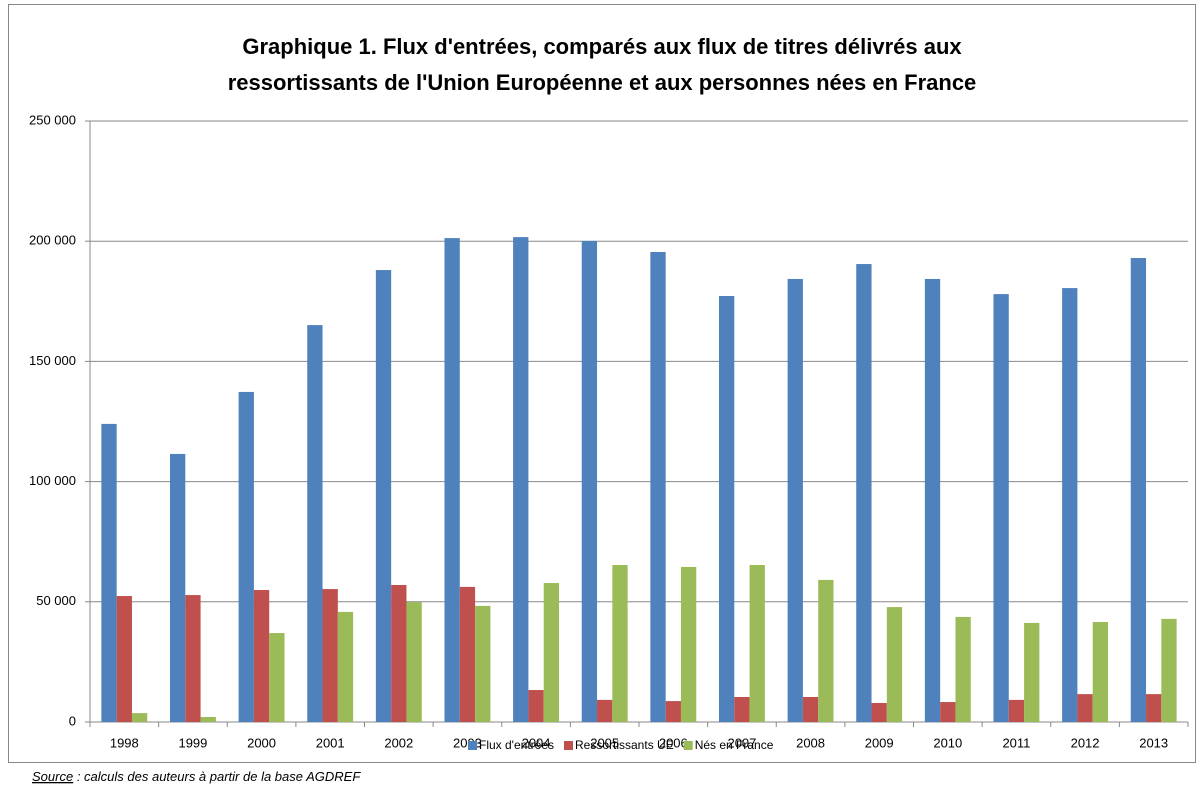  Describe the element at coordinates (741, 742) in the screenshot. I see `x-tick-label: 2007` at that location.